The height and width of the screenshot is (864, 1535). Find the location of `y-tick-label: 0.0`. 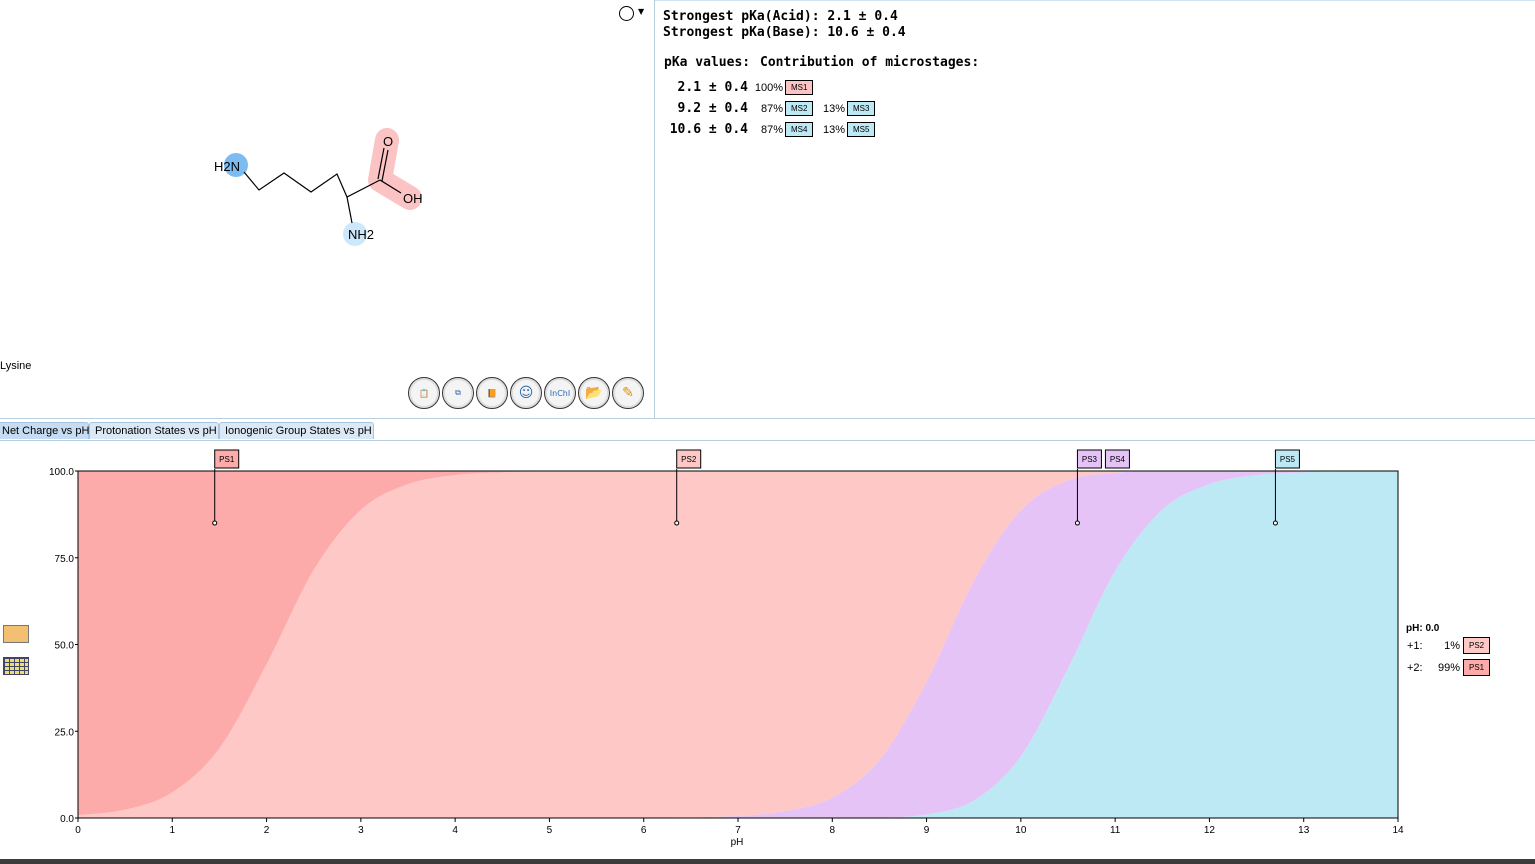

y-tick-label: 0.0 is located at coordinates (67, 819).